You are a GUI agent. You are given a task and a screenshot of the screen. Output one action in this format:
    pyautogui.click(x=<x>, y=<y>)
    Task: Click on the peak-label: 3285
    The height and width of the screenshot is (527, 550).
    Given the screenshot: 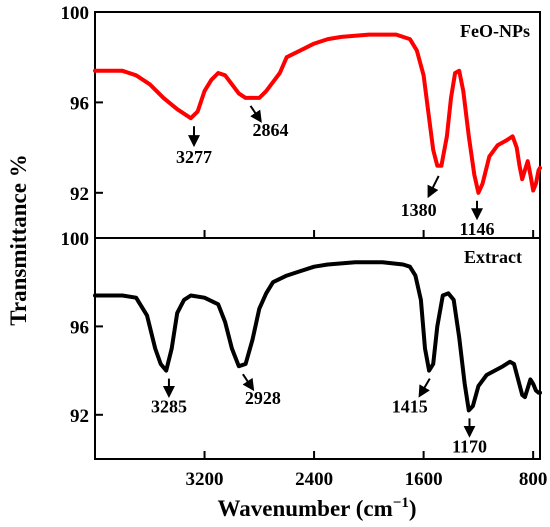 What is the action you would take?
    pyautogui.click(x=169, y=407)
    